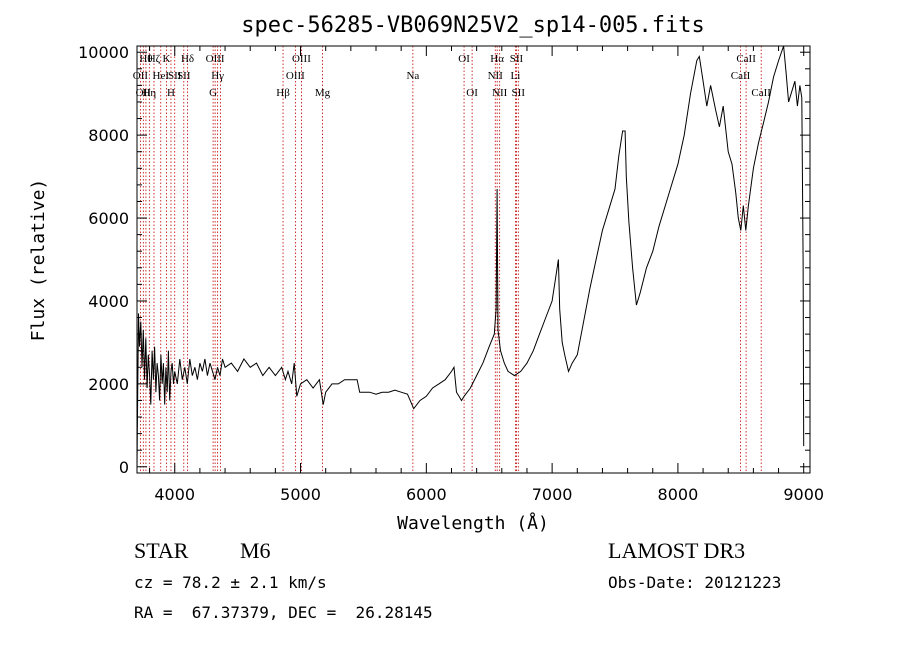  Describe the element at coordinates (103, 52) in the screenshot. I see `y-tick-label: 10000` at that location.